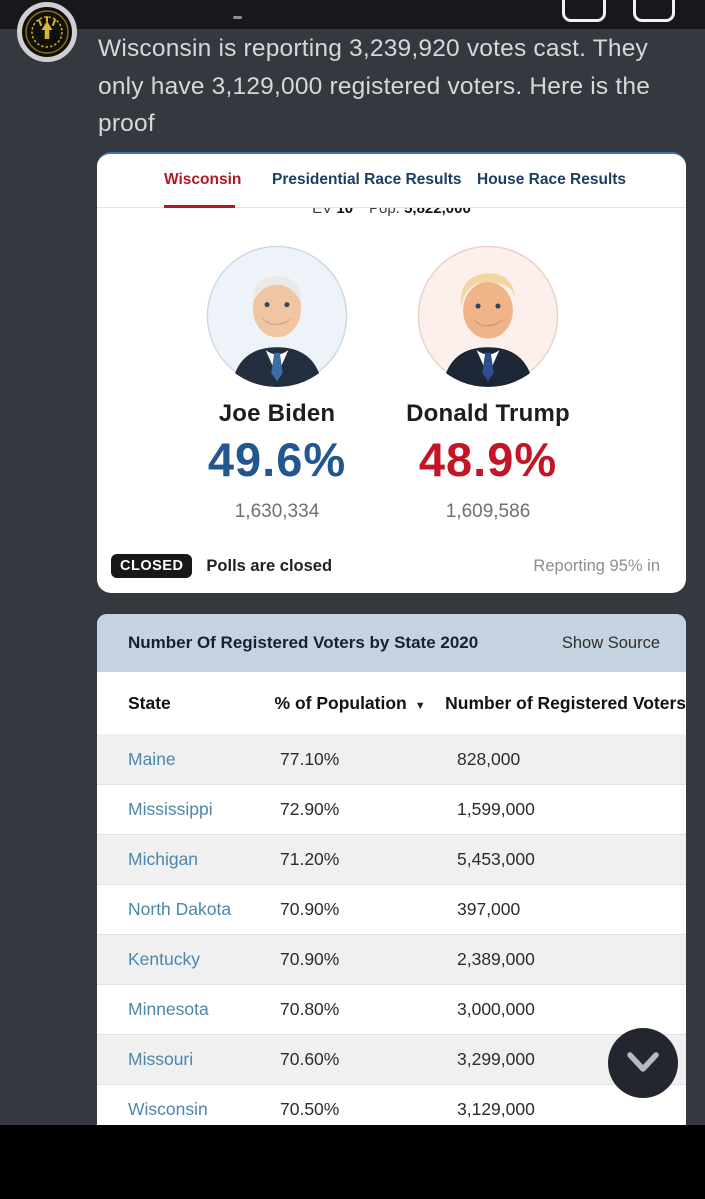 The height and width of the screenshot is (1199, 705). I want to click on table-row: Mississippi 72.90% 1,599,000, so click(391, 809).